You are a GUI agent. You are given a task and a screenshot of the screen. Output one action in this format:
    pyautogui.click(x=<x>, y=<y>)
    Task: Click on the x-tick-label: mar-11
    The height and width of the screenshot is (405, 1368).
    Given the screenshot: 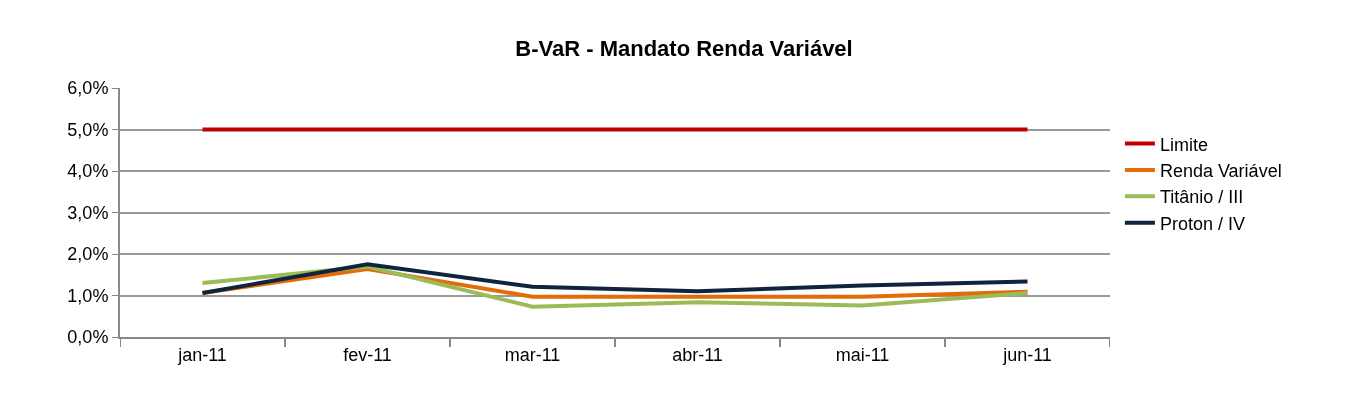 What is the action you would take?
    pyautogui.click(x=532, y=354)
    